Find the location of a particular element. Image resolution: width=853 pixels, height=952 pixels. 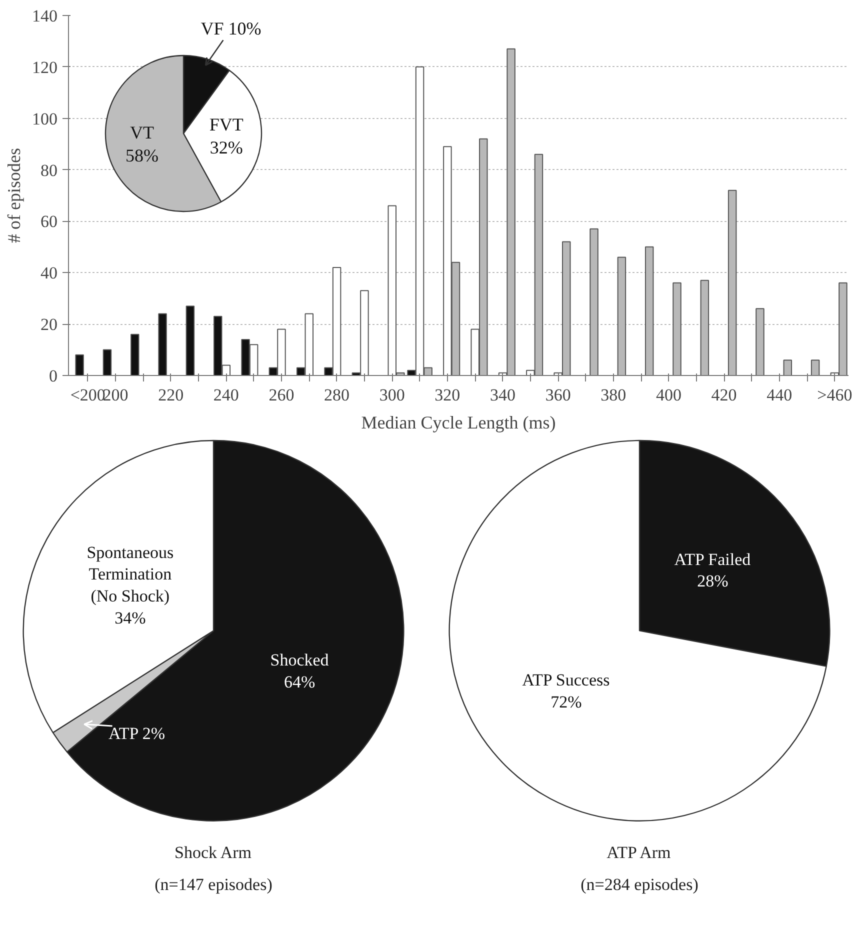

x-tick-label: 260 is located at coordinates (281, 395).